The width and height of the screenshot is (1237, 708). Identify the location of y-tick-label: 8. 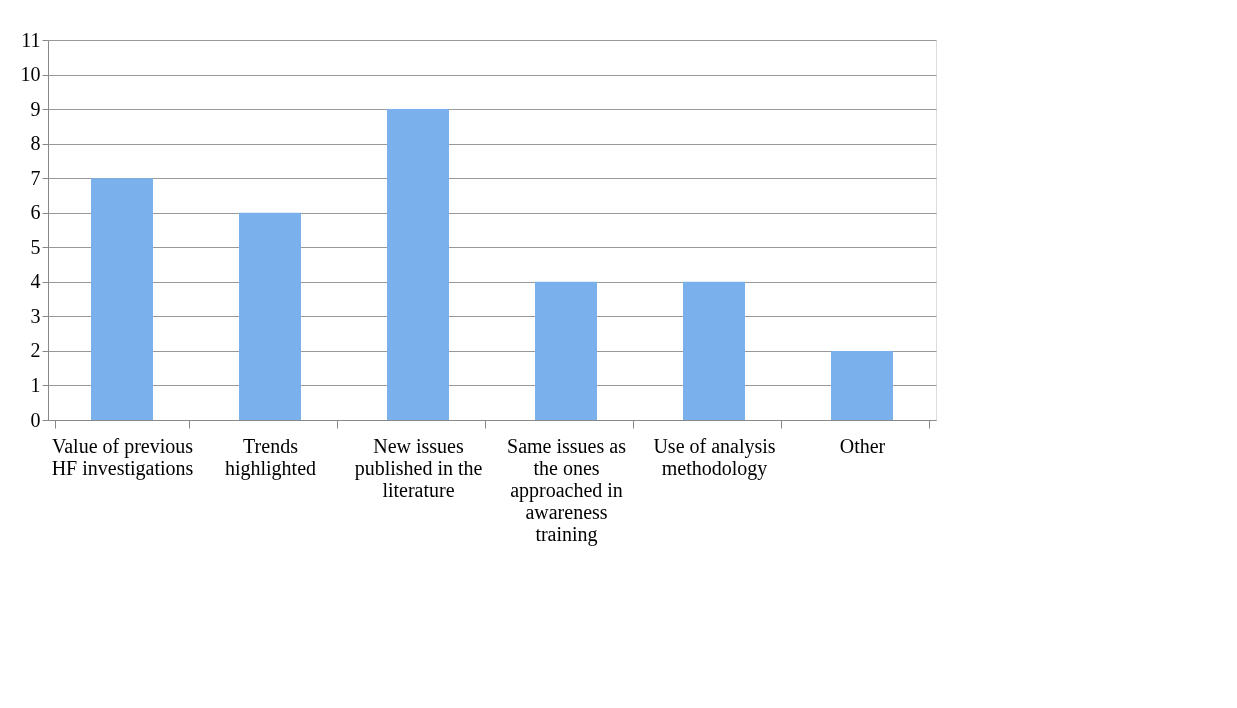
(35, 143).